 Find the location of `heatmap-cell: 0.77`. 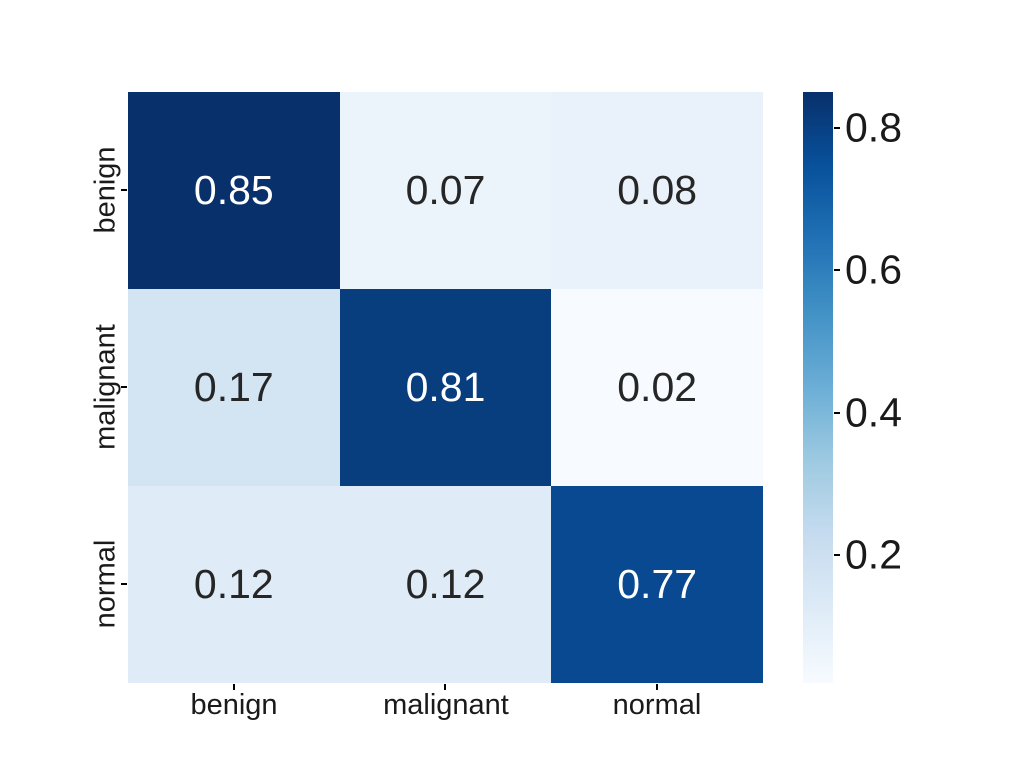

heatmap-cell: 0.77 is located at coordinates (657, 584).